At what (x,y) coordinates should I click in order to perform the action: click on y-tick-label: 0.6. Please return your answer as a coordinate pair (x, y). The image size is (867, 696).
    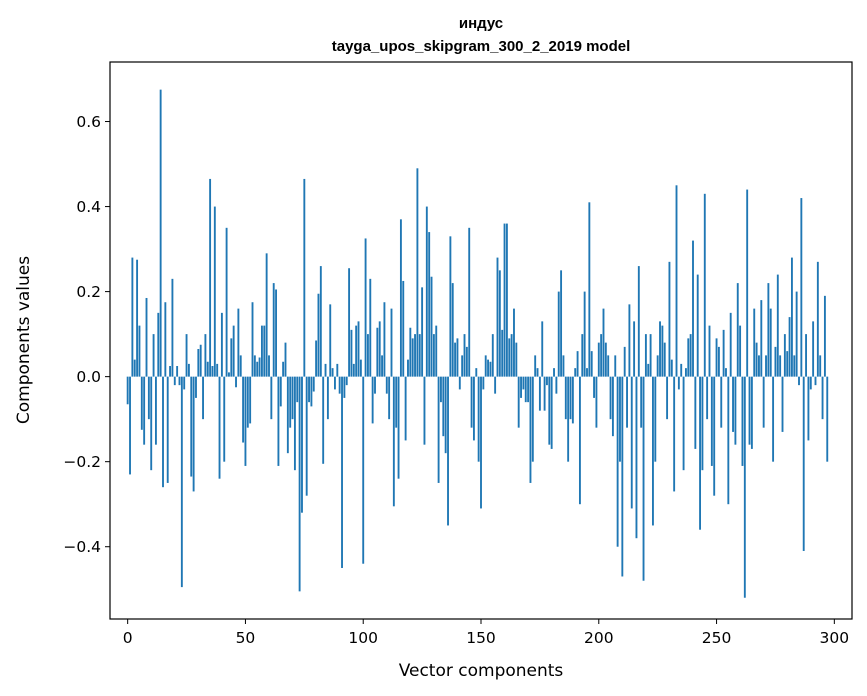
    Looking at the image, I should click on (88, 122).